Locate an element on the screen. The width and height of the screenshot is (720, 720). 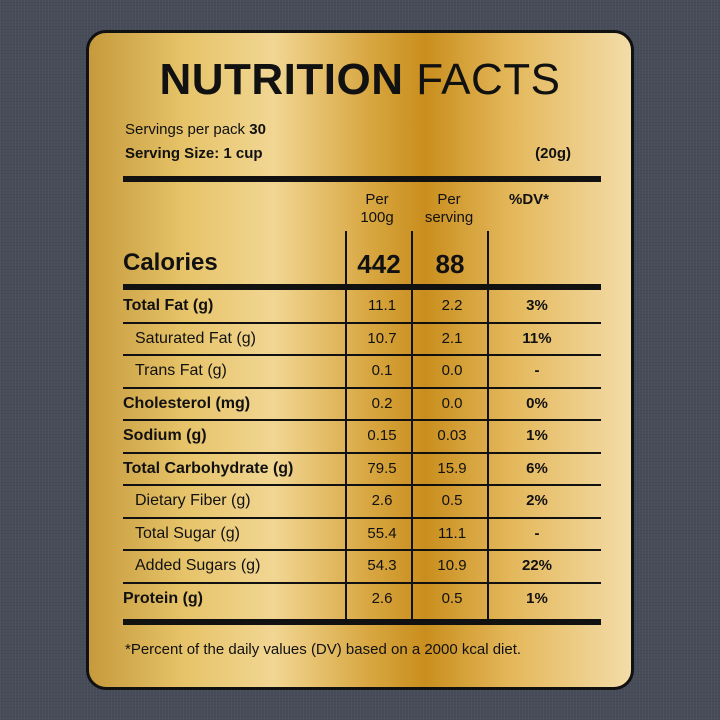
nutrient-dv: 0% is located at coordinates (537, 403).